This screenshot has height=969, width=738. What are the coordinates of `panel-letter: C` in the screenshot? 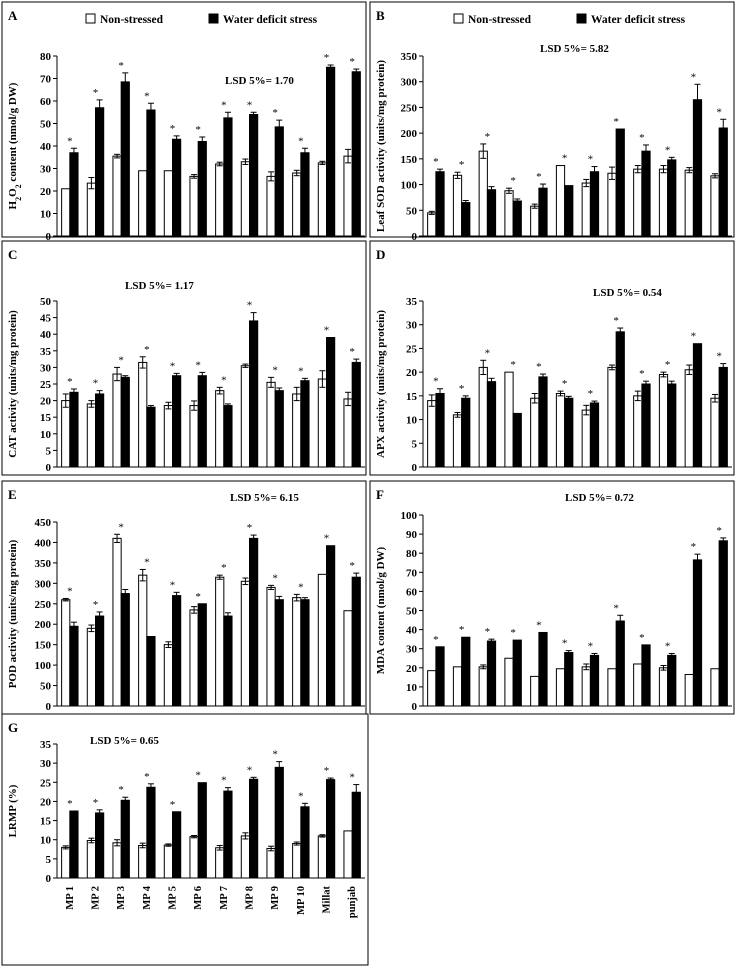 It's located at (12, 254).